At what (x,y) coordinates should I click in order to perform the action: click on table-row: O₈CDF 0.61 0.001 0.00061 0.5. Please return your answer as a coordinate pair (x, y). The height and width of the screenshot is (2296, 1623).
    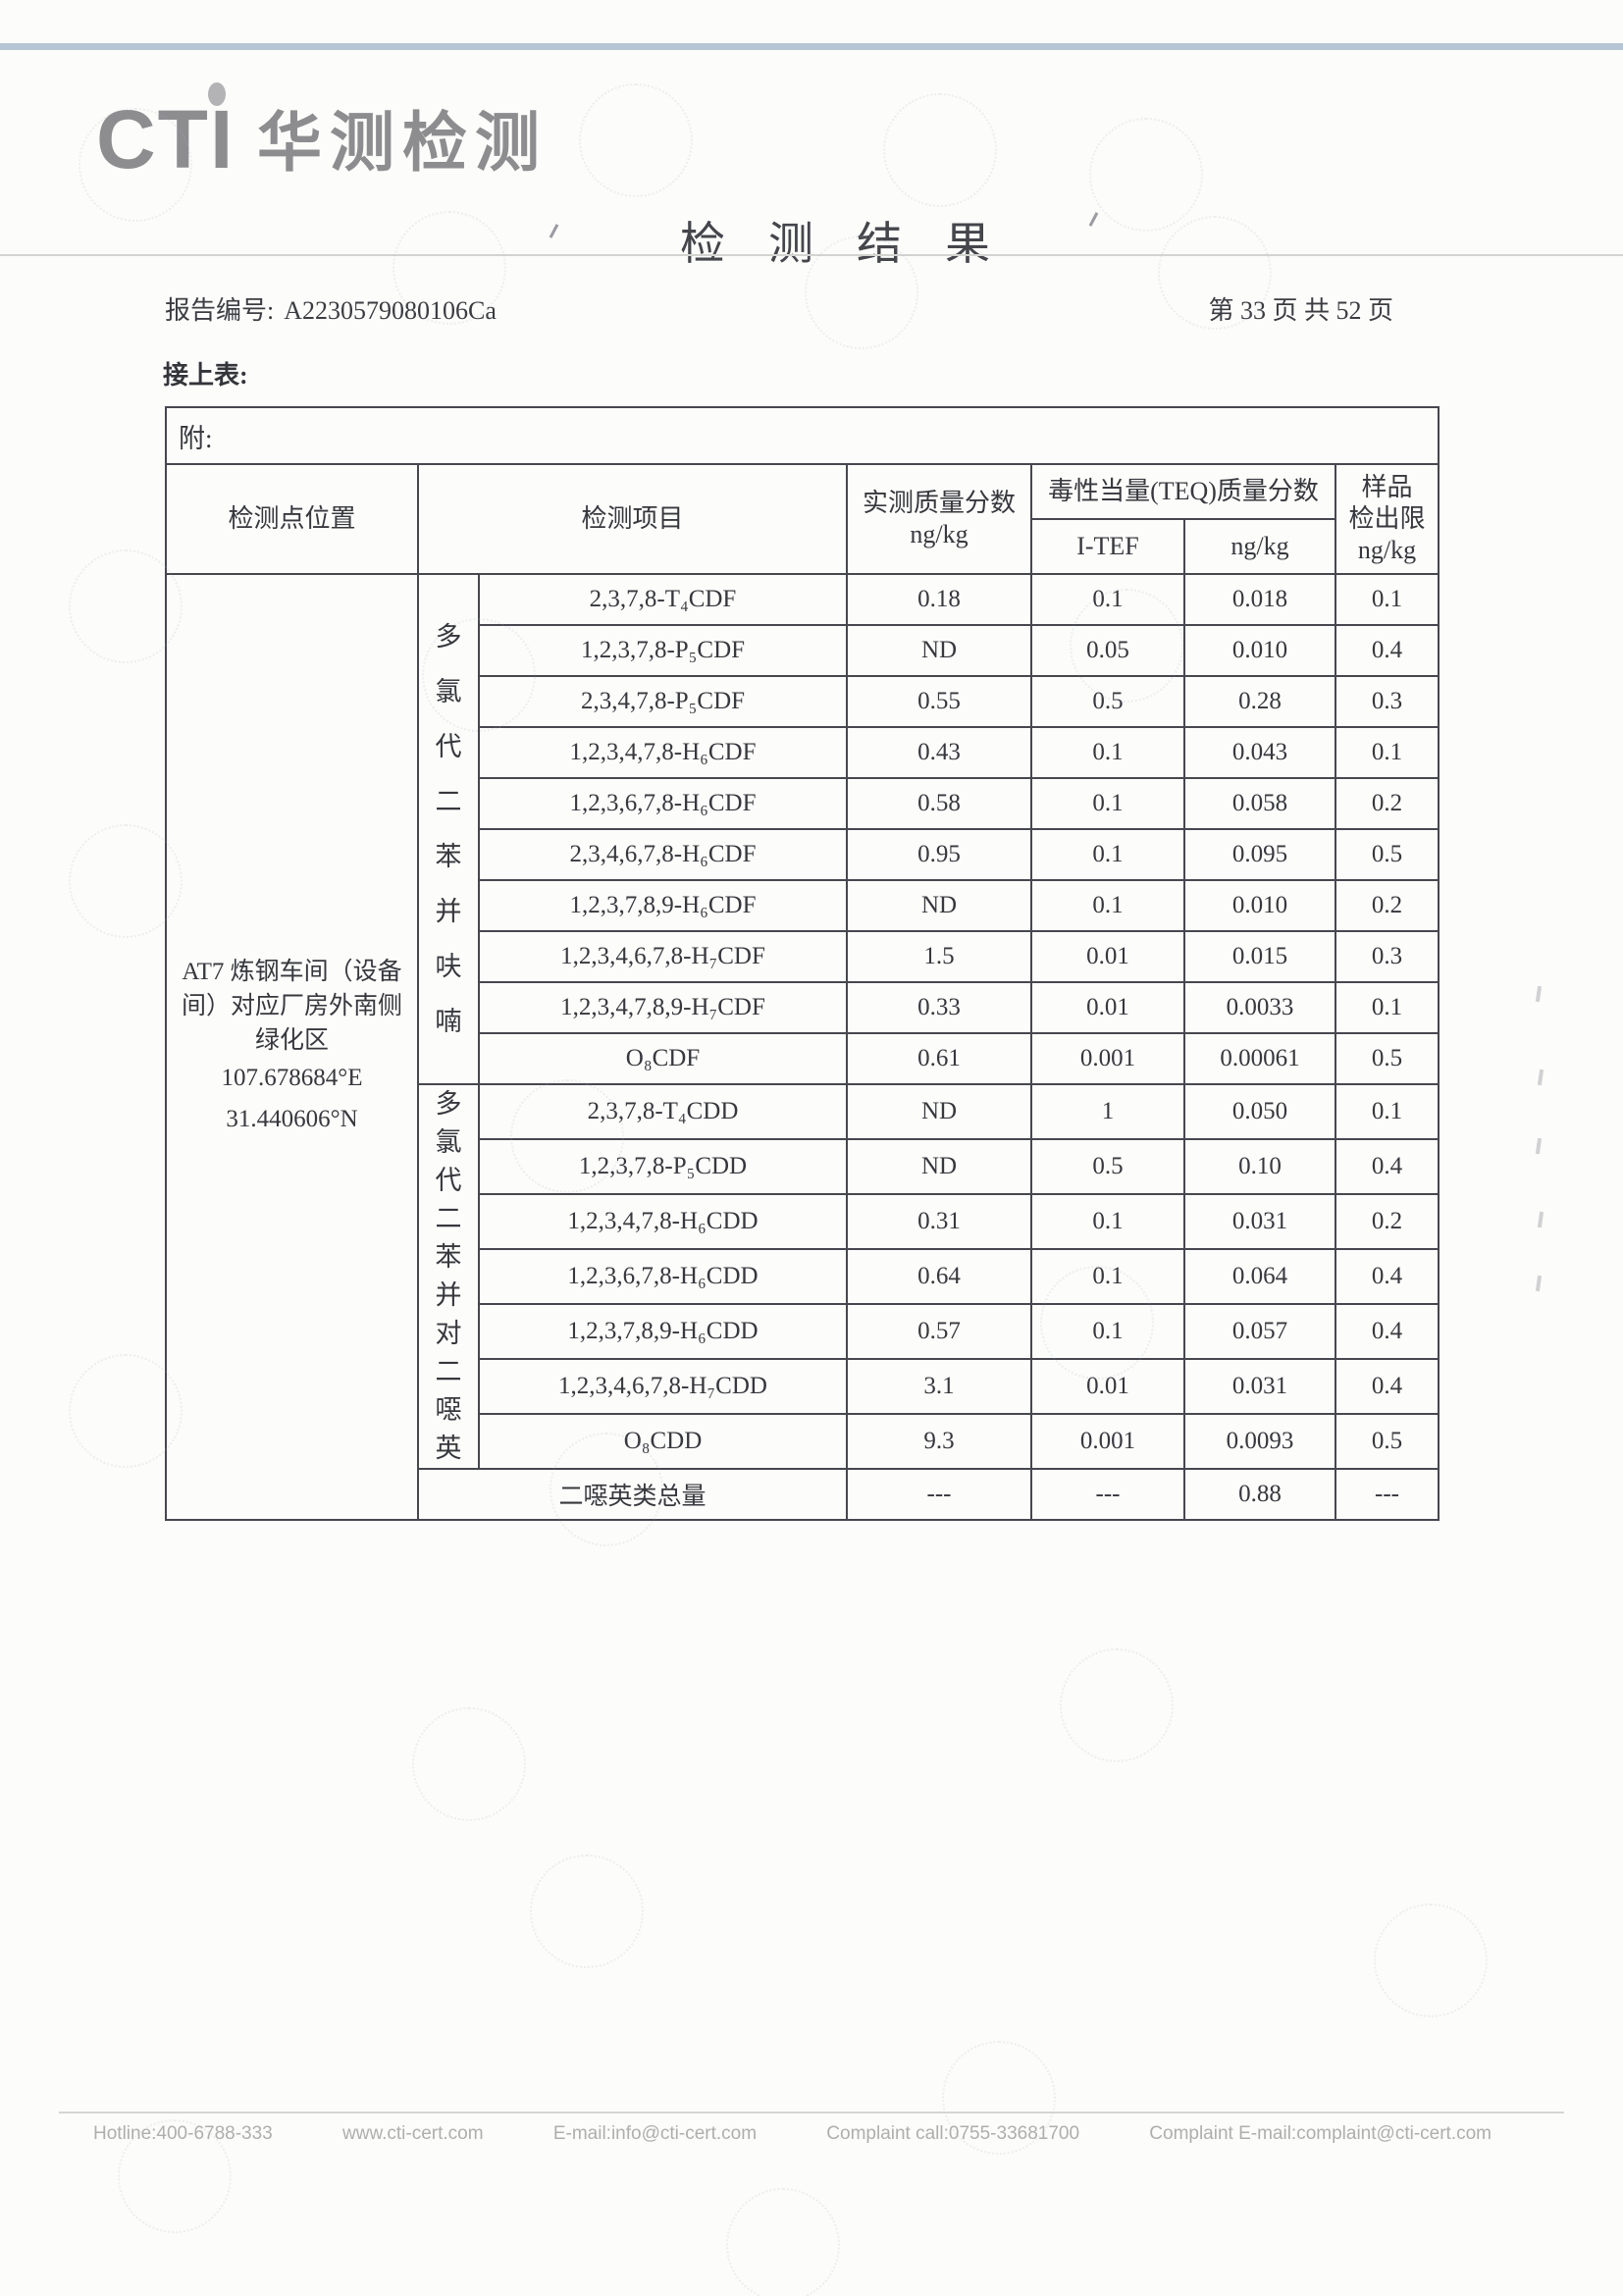
    Looking at the image, I should click on (803, 1058).